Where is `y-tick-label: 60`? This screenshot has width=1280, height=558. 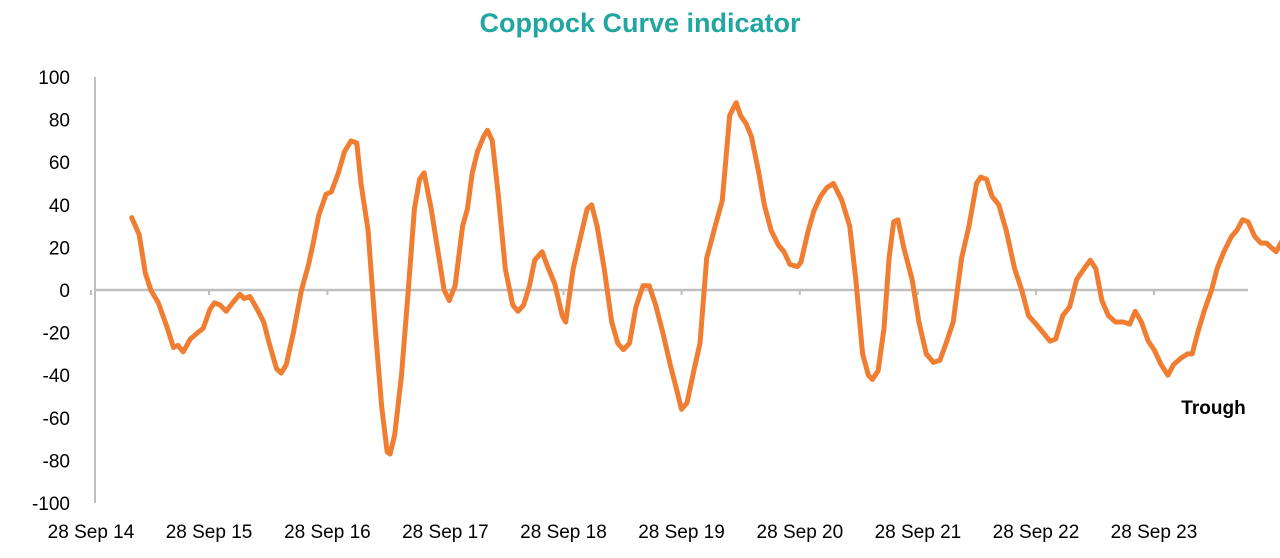
y-tick-label: 60 is located at coordinates (59, 163).